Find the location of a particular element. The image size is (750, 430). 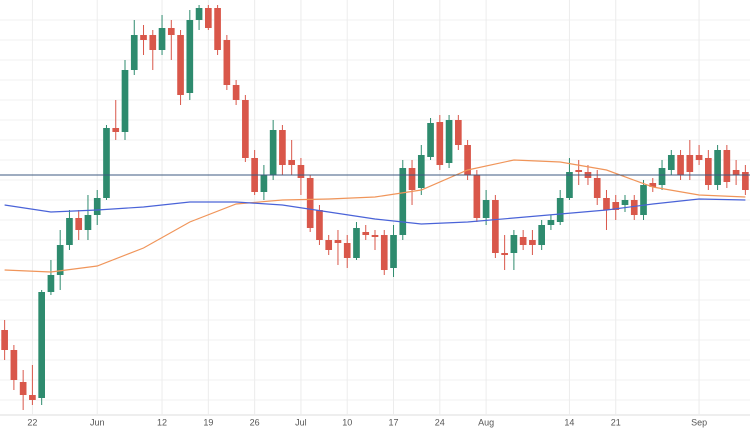

x-tick-label: 10 is located at coordinates (347, 422).